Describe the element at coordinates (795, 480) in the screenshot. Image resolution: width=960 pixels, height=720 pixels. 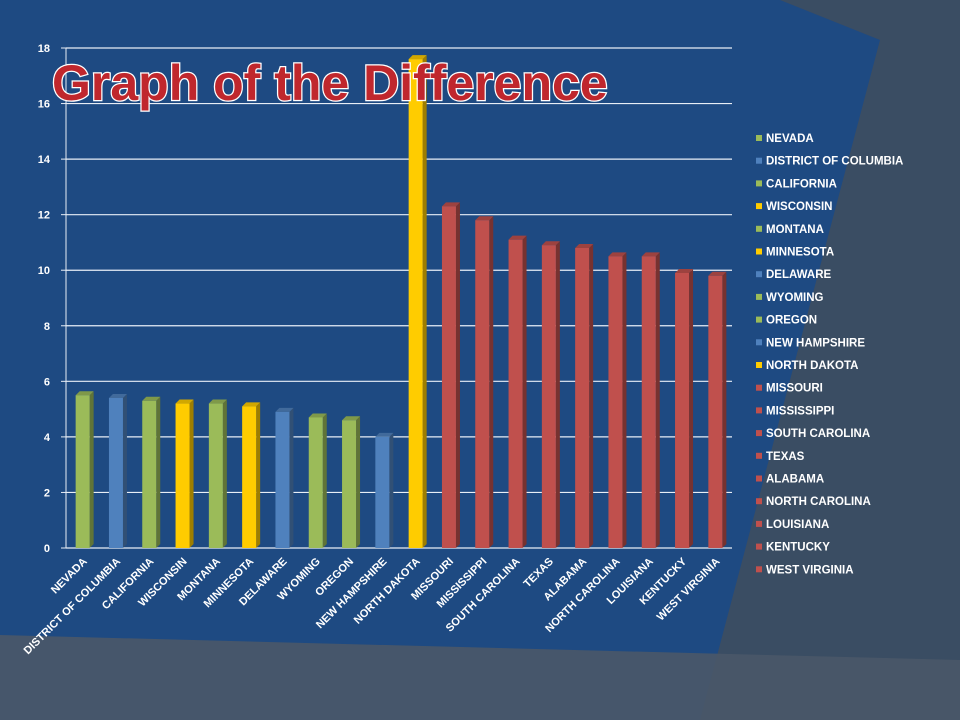
I see `legend-label: ALABAMA` at that location.